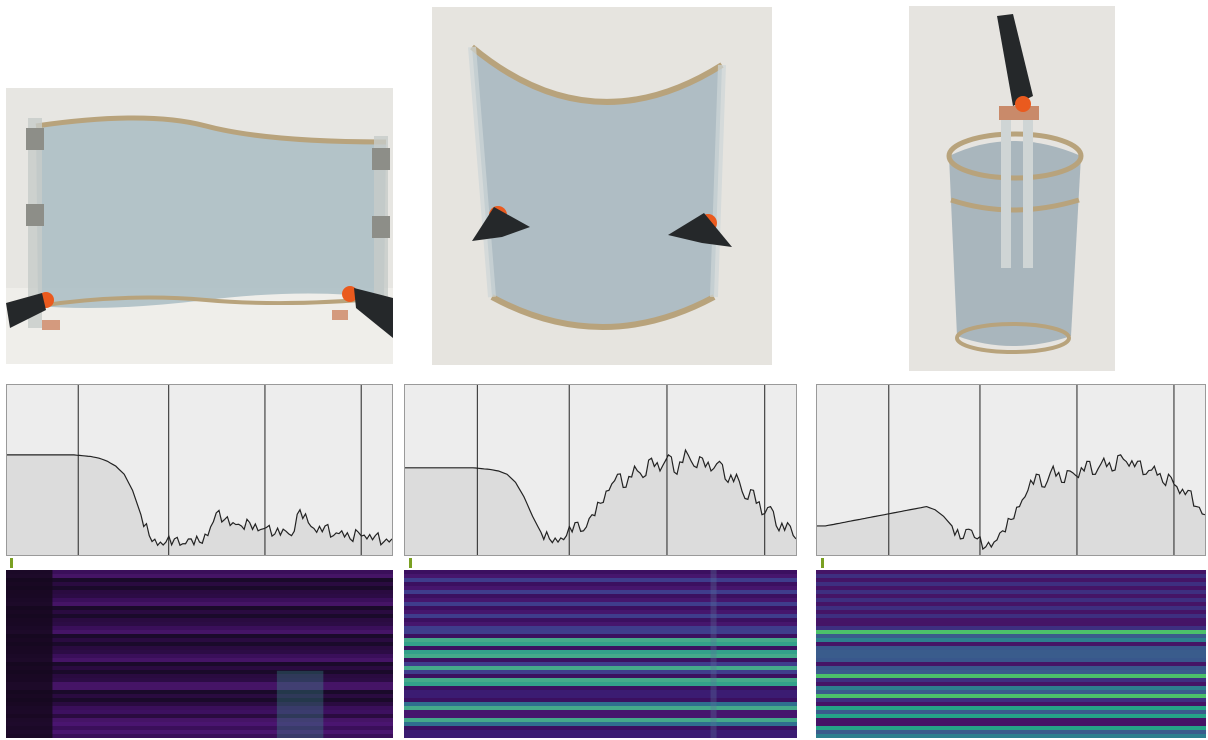  Describe the element at coordinates (199, 226) in the screenshot. I see `flat-sheet-photo` at that location.